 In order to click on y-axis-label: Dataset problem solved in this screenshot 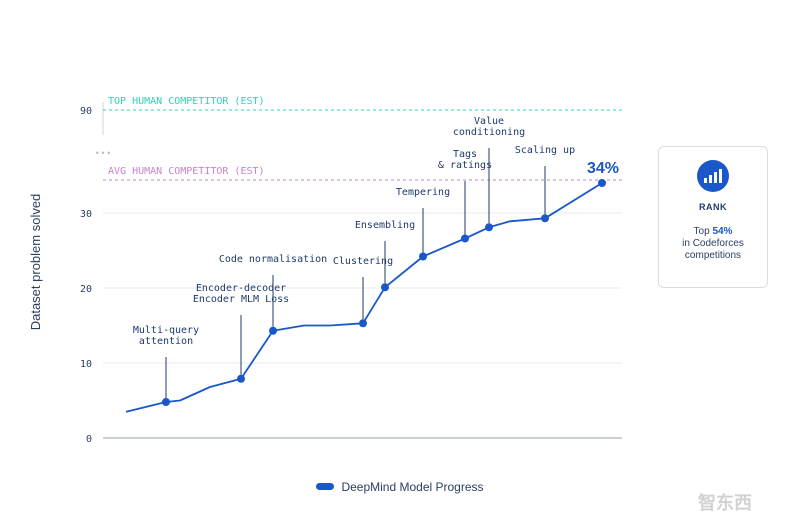, I will do `click(35, 262)`.